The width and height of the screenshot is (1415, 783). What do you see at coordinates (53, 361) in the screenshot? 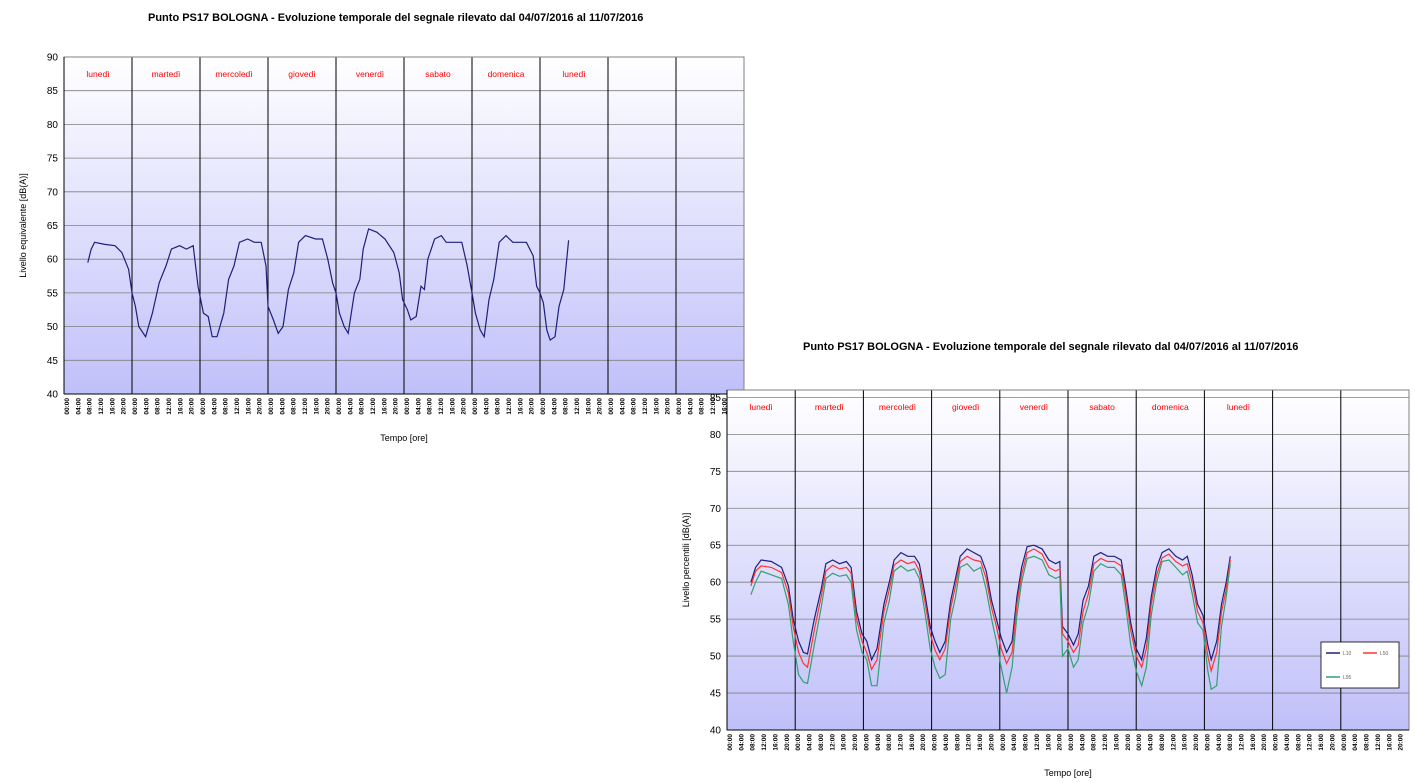
I see `y-tick-label: 45` at bounding box center [53, 361].